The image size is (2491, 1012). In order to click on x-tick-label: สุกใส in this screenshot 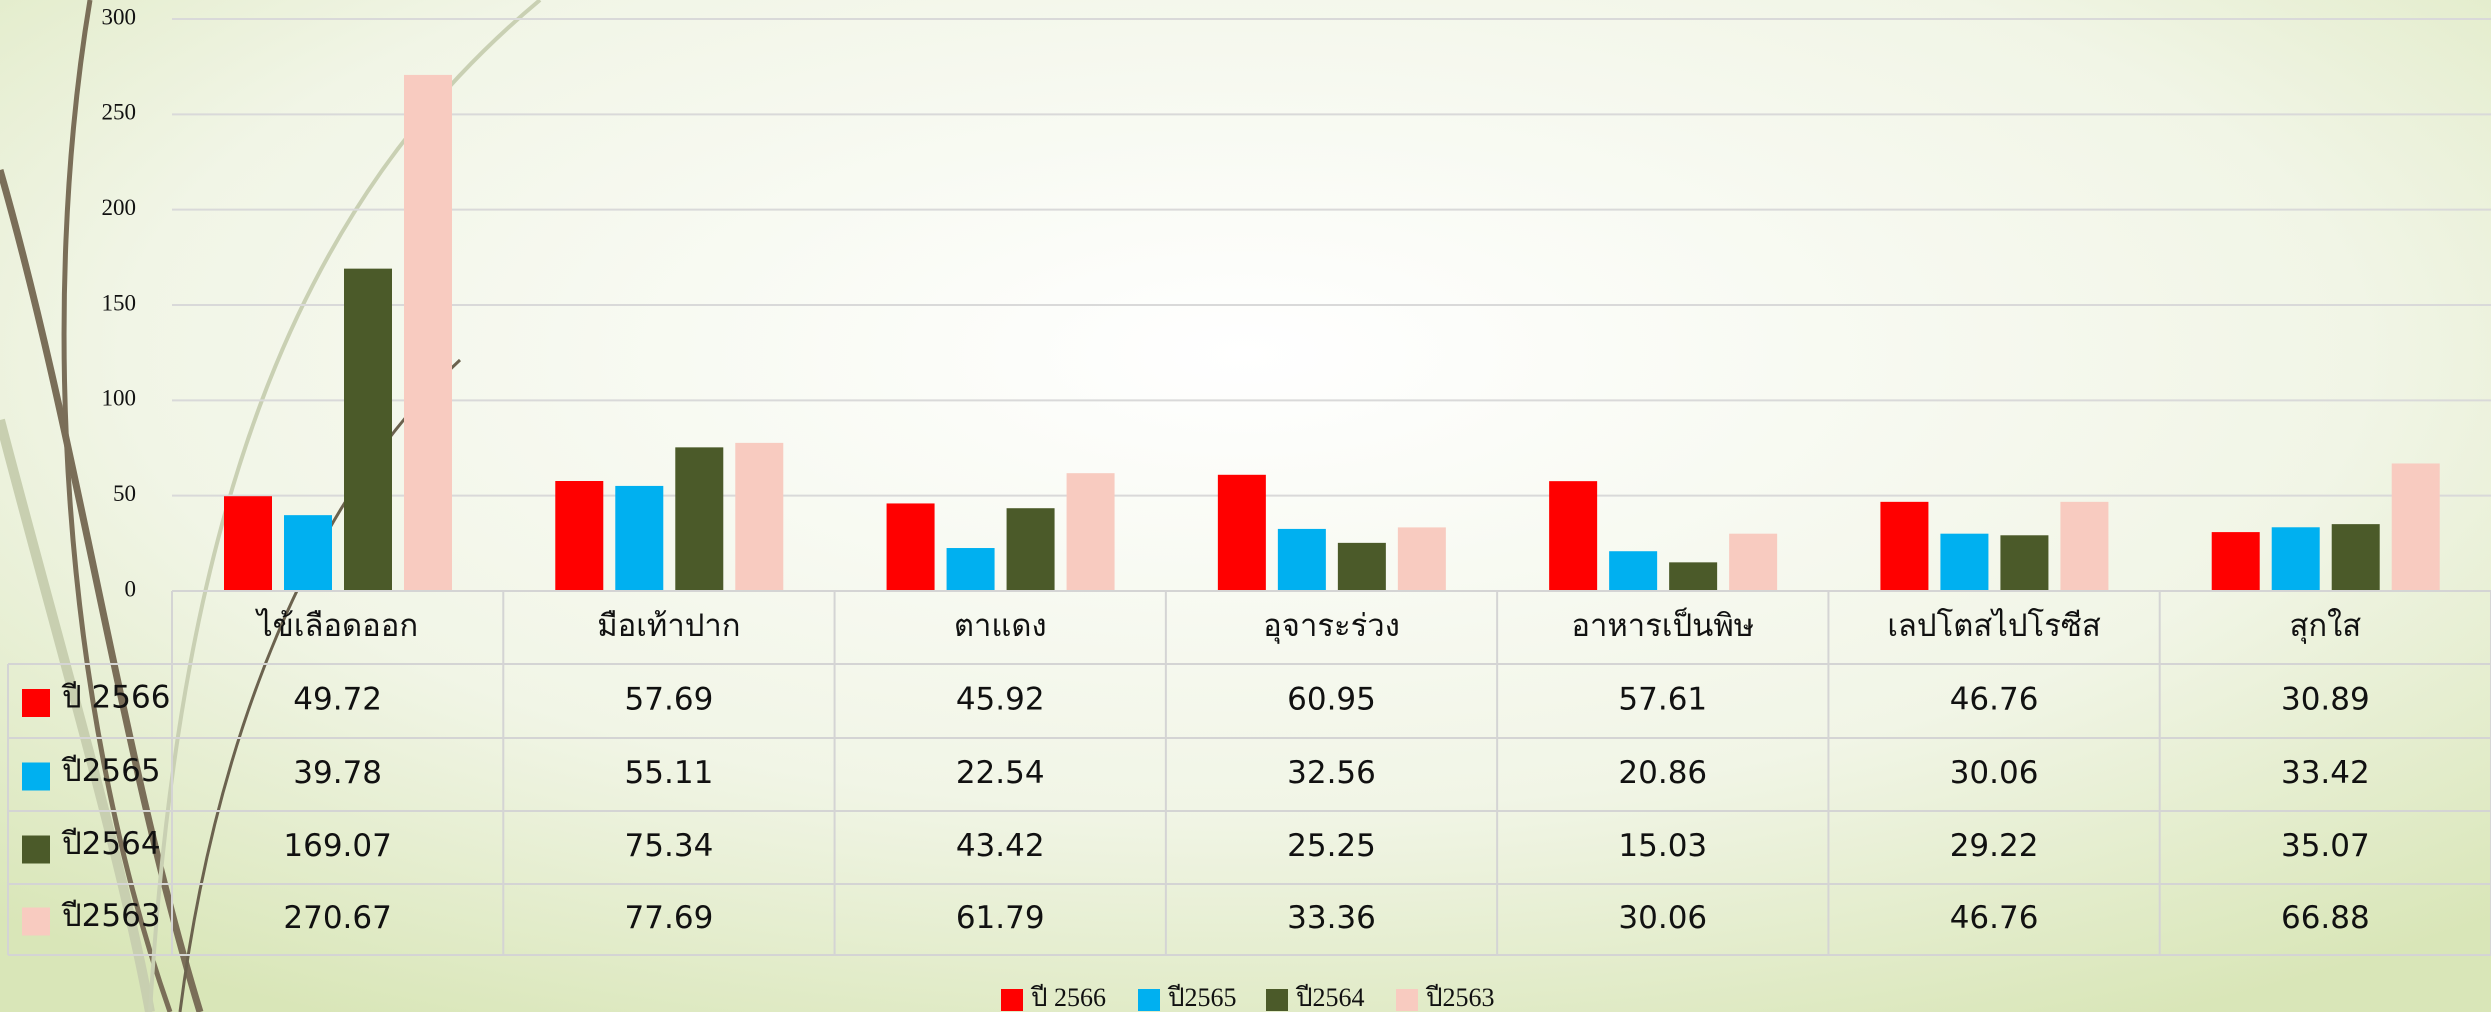, I will do `click(2325, 626)`.